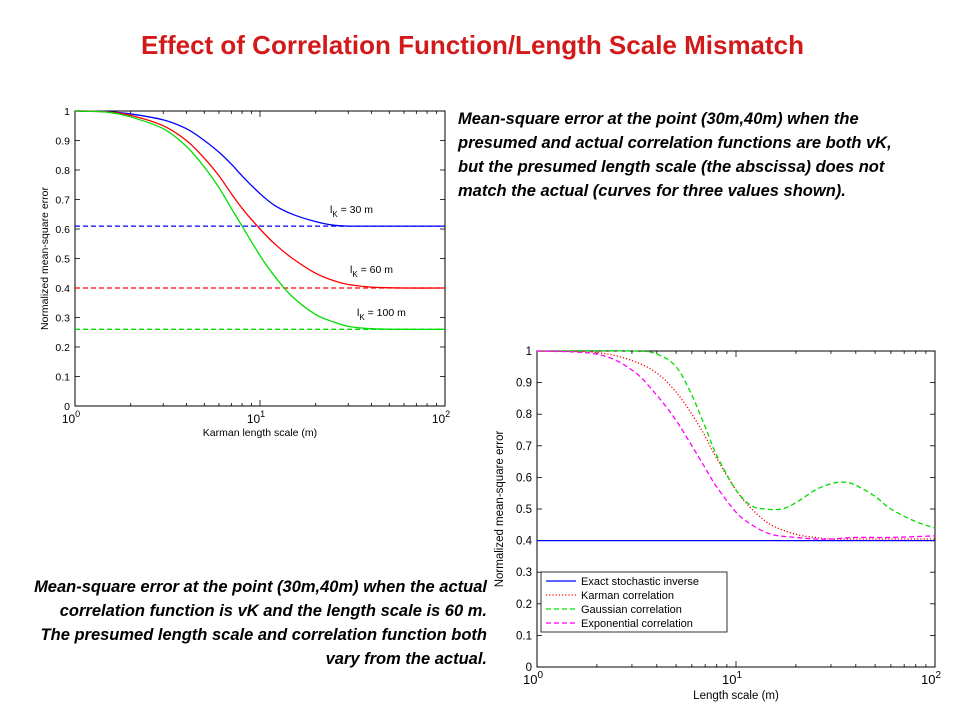 This screenshot has width=960, height=720. I want to click on curve-label: lK = 60 m, so click(371, 271).